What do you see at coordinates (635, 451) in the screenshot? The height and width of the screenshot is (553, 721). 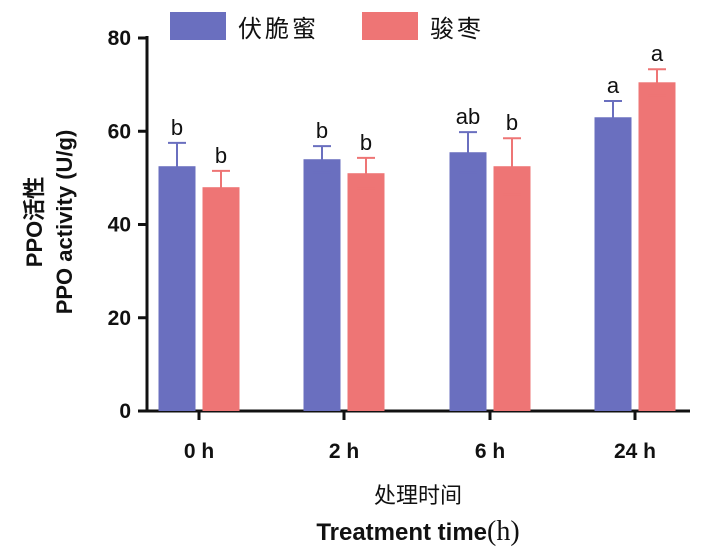 I see `x-tick-label: 24 h` at bounding box center [635, 451].